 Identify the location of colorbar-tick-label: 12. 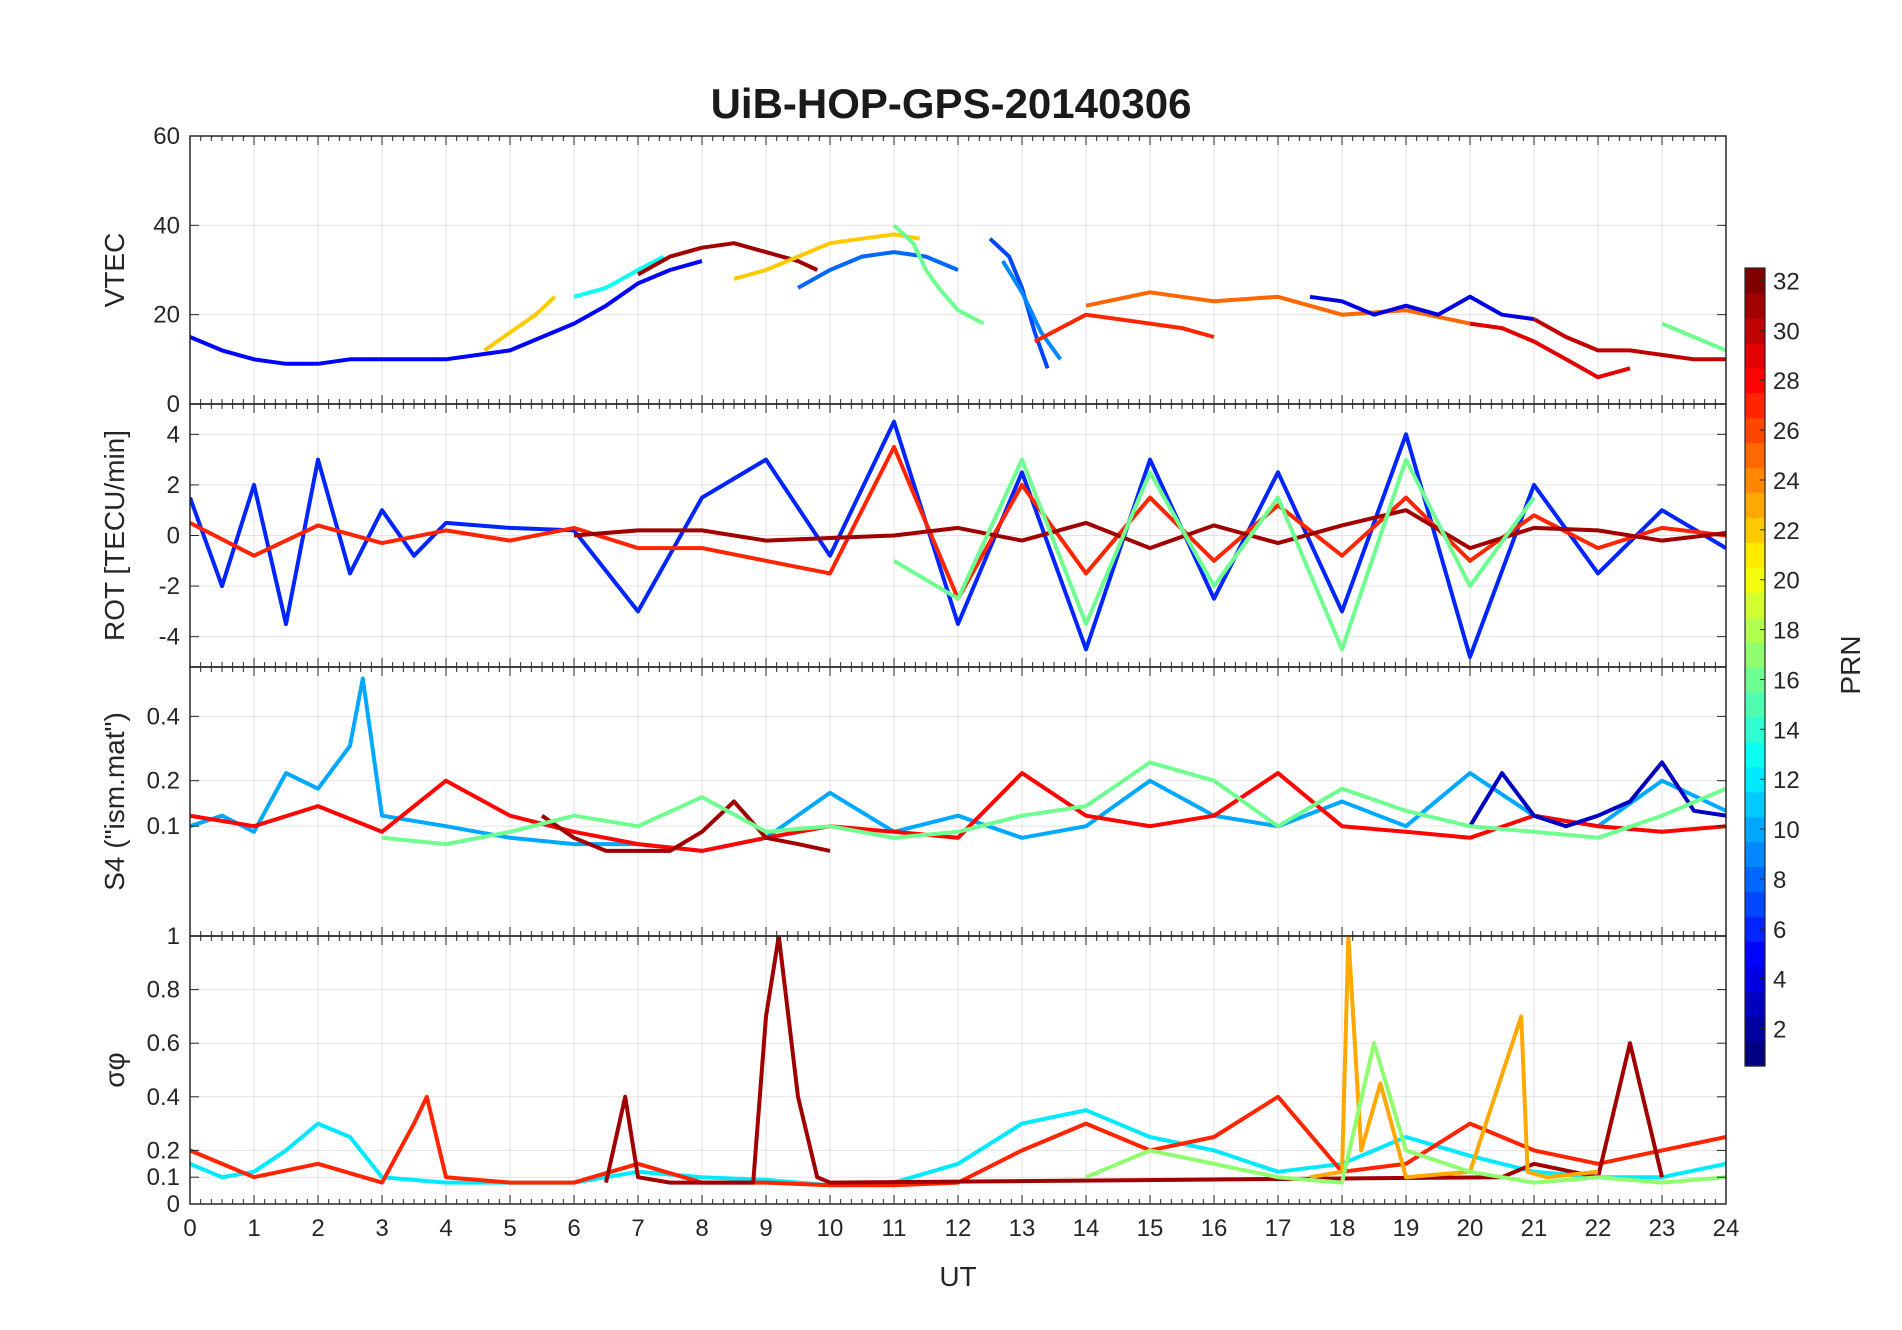
(1786, 780).